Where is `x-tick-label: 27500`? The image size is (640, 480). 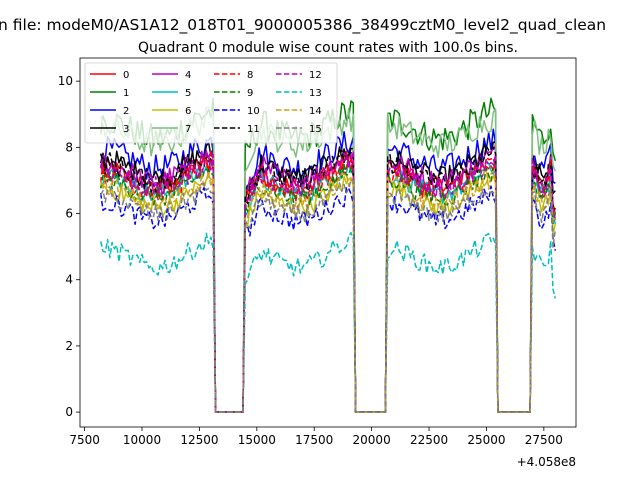 x-tick-label: 27500 is located at coordinates (544, 440).